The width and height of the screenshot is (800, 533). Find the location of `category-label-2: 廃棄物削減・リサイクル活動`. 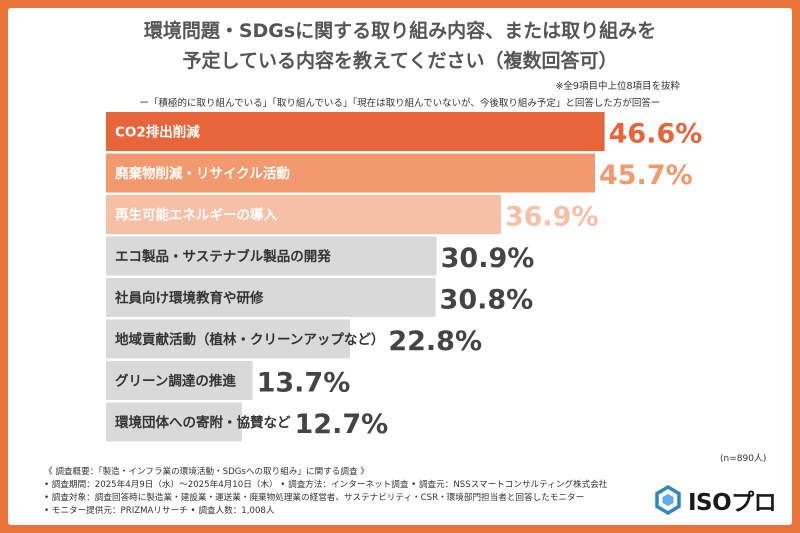

category-label-2: 廃棄物削減・リサイクル活動 is located at coordinates (202, 173).